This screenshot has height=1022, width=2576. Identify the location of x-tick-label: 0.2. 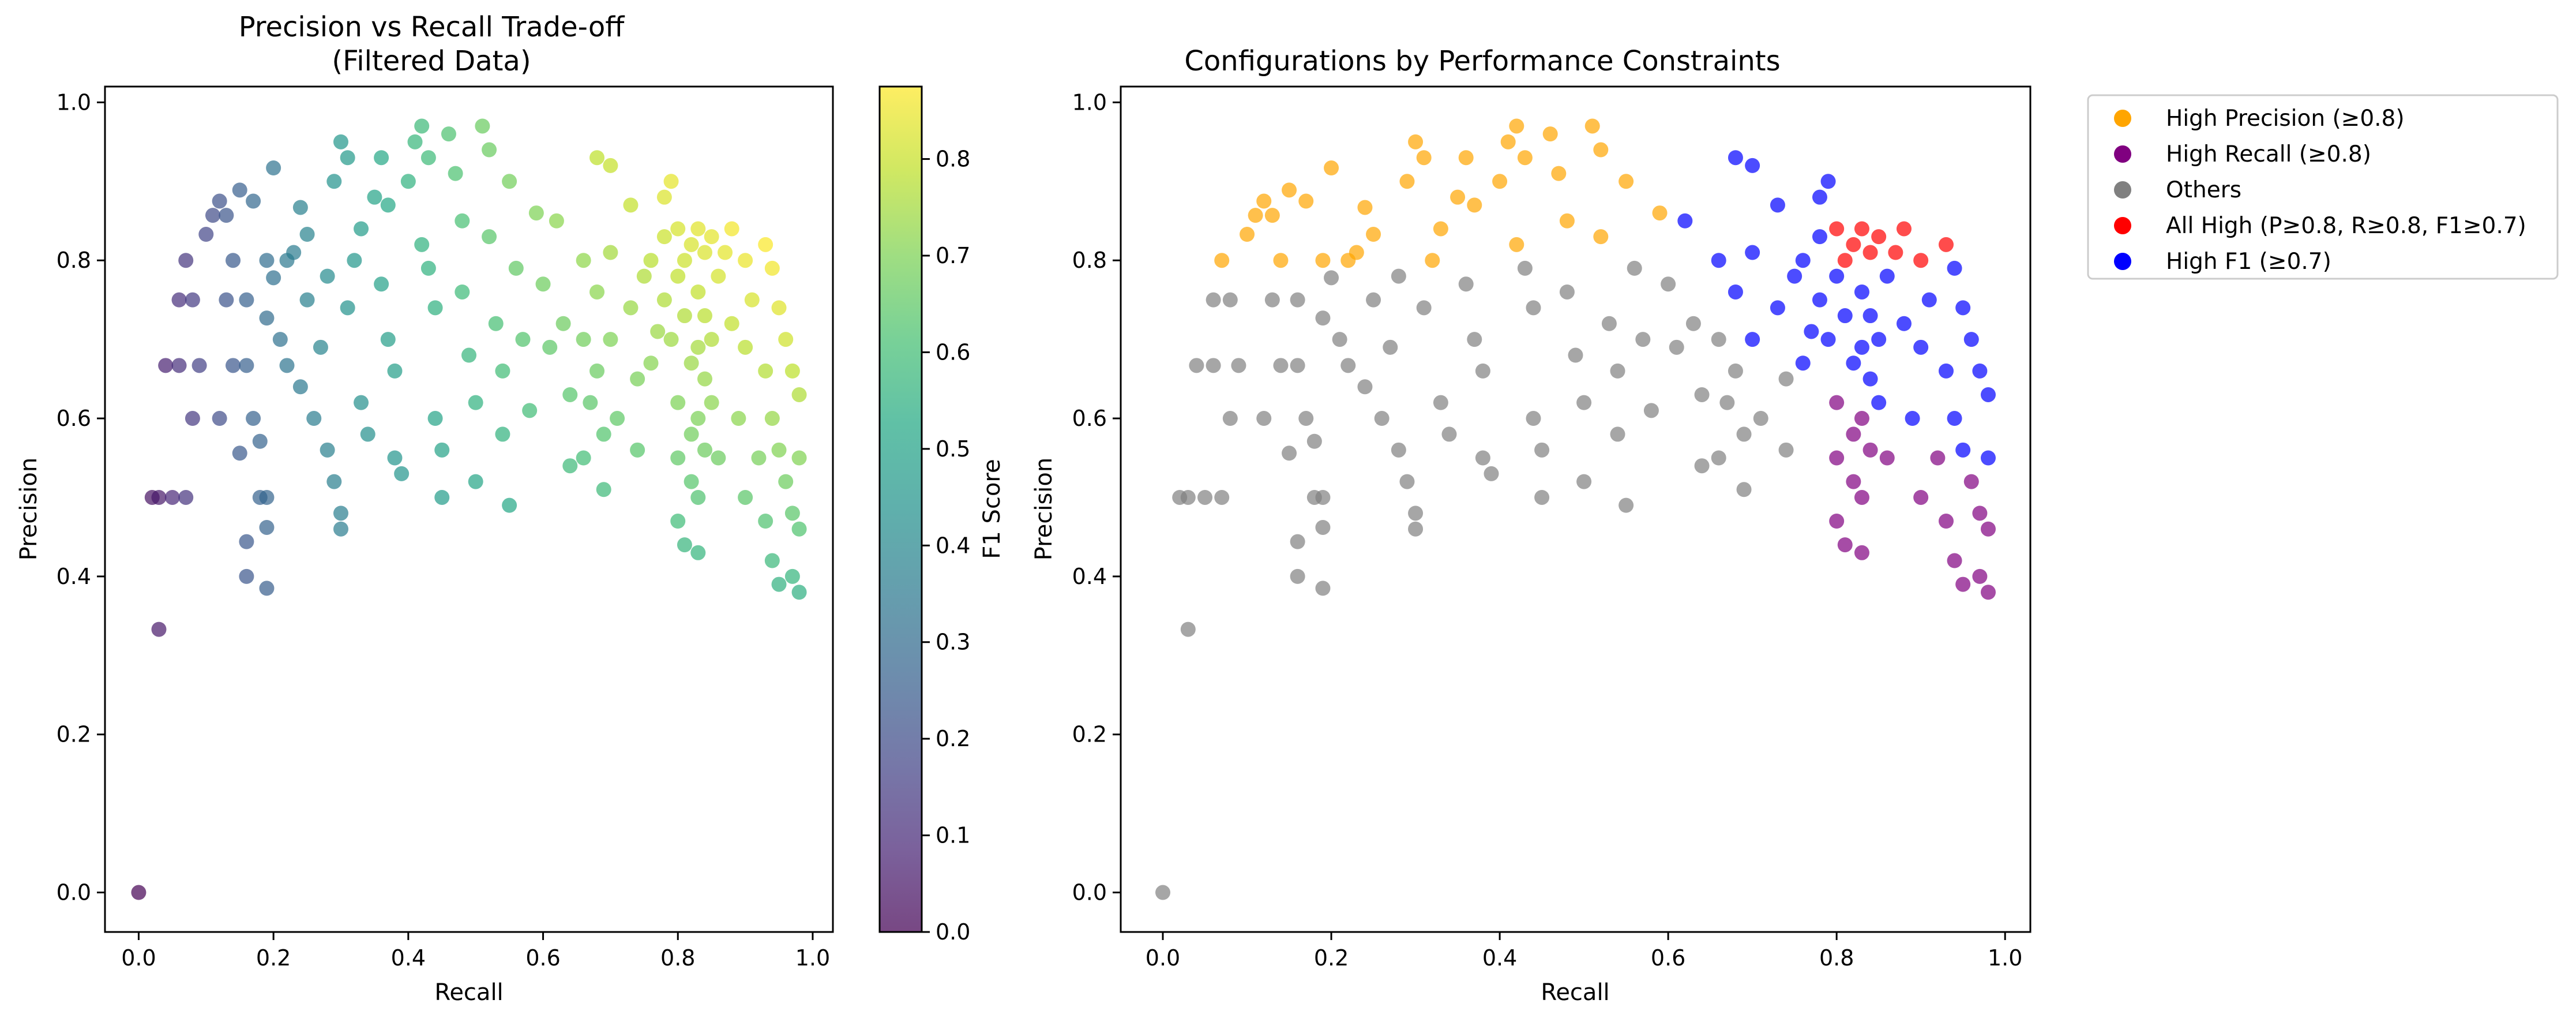
(273, 958).